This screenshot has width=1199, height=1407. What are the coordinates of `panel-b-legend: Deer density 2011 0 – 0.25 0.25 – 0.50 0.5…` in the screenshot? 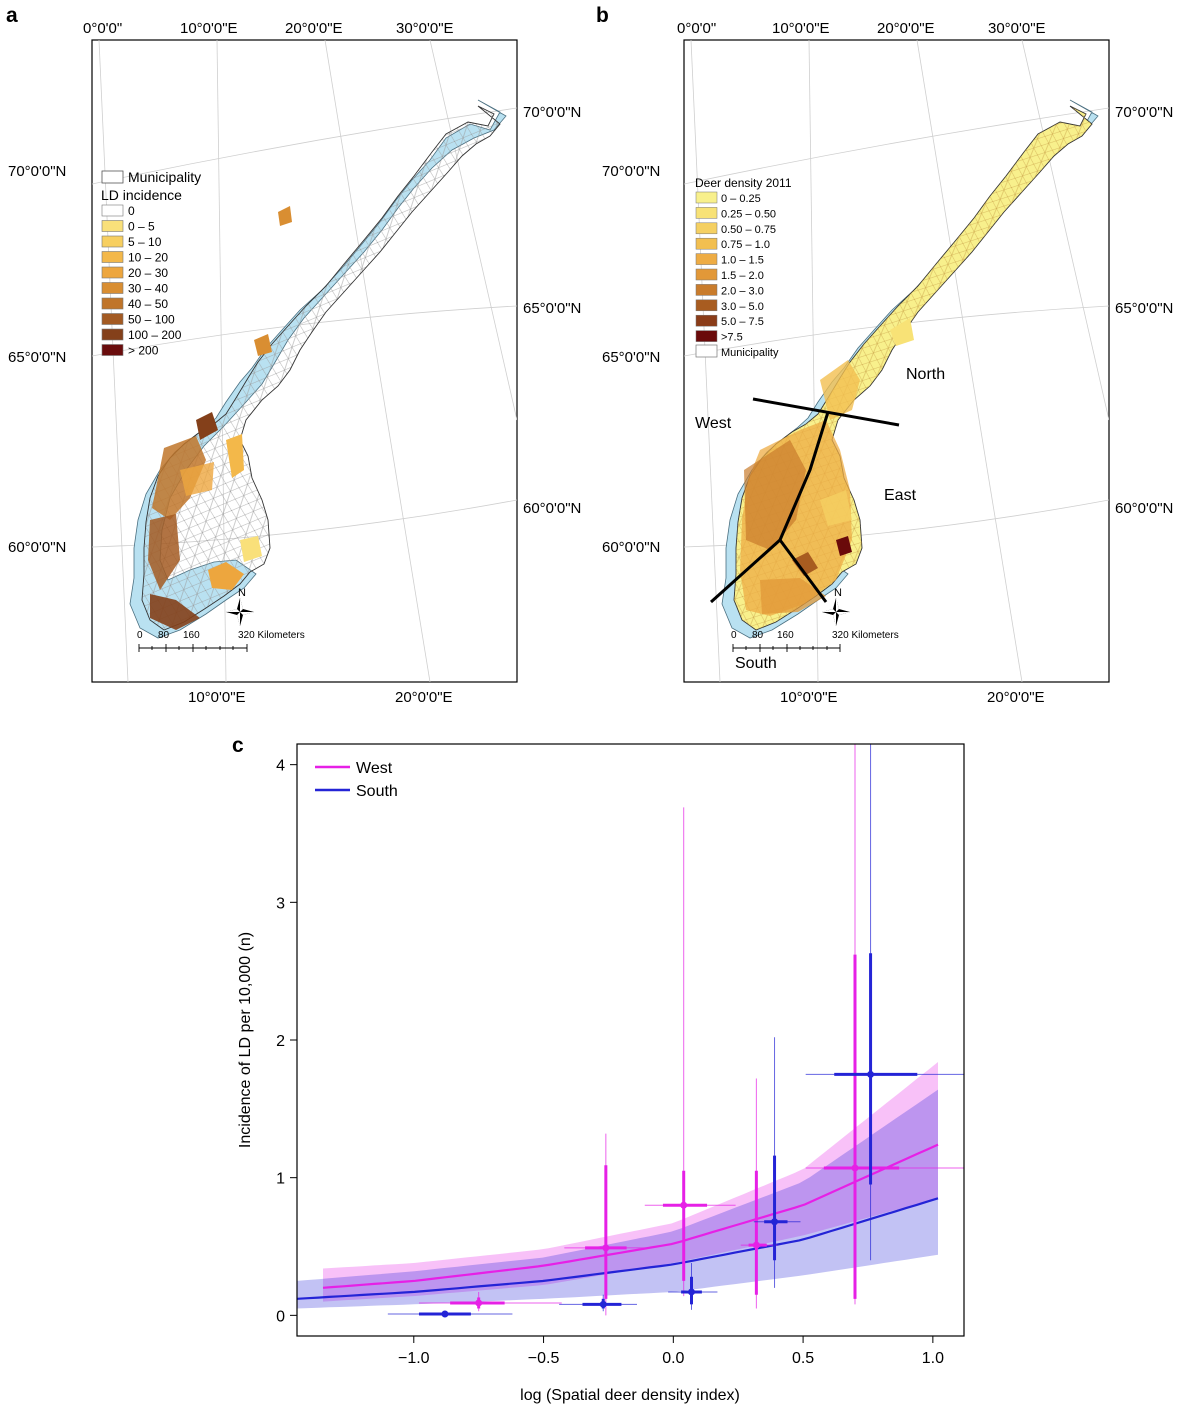 It's located at (743, 267).